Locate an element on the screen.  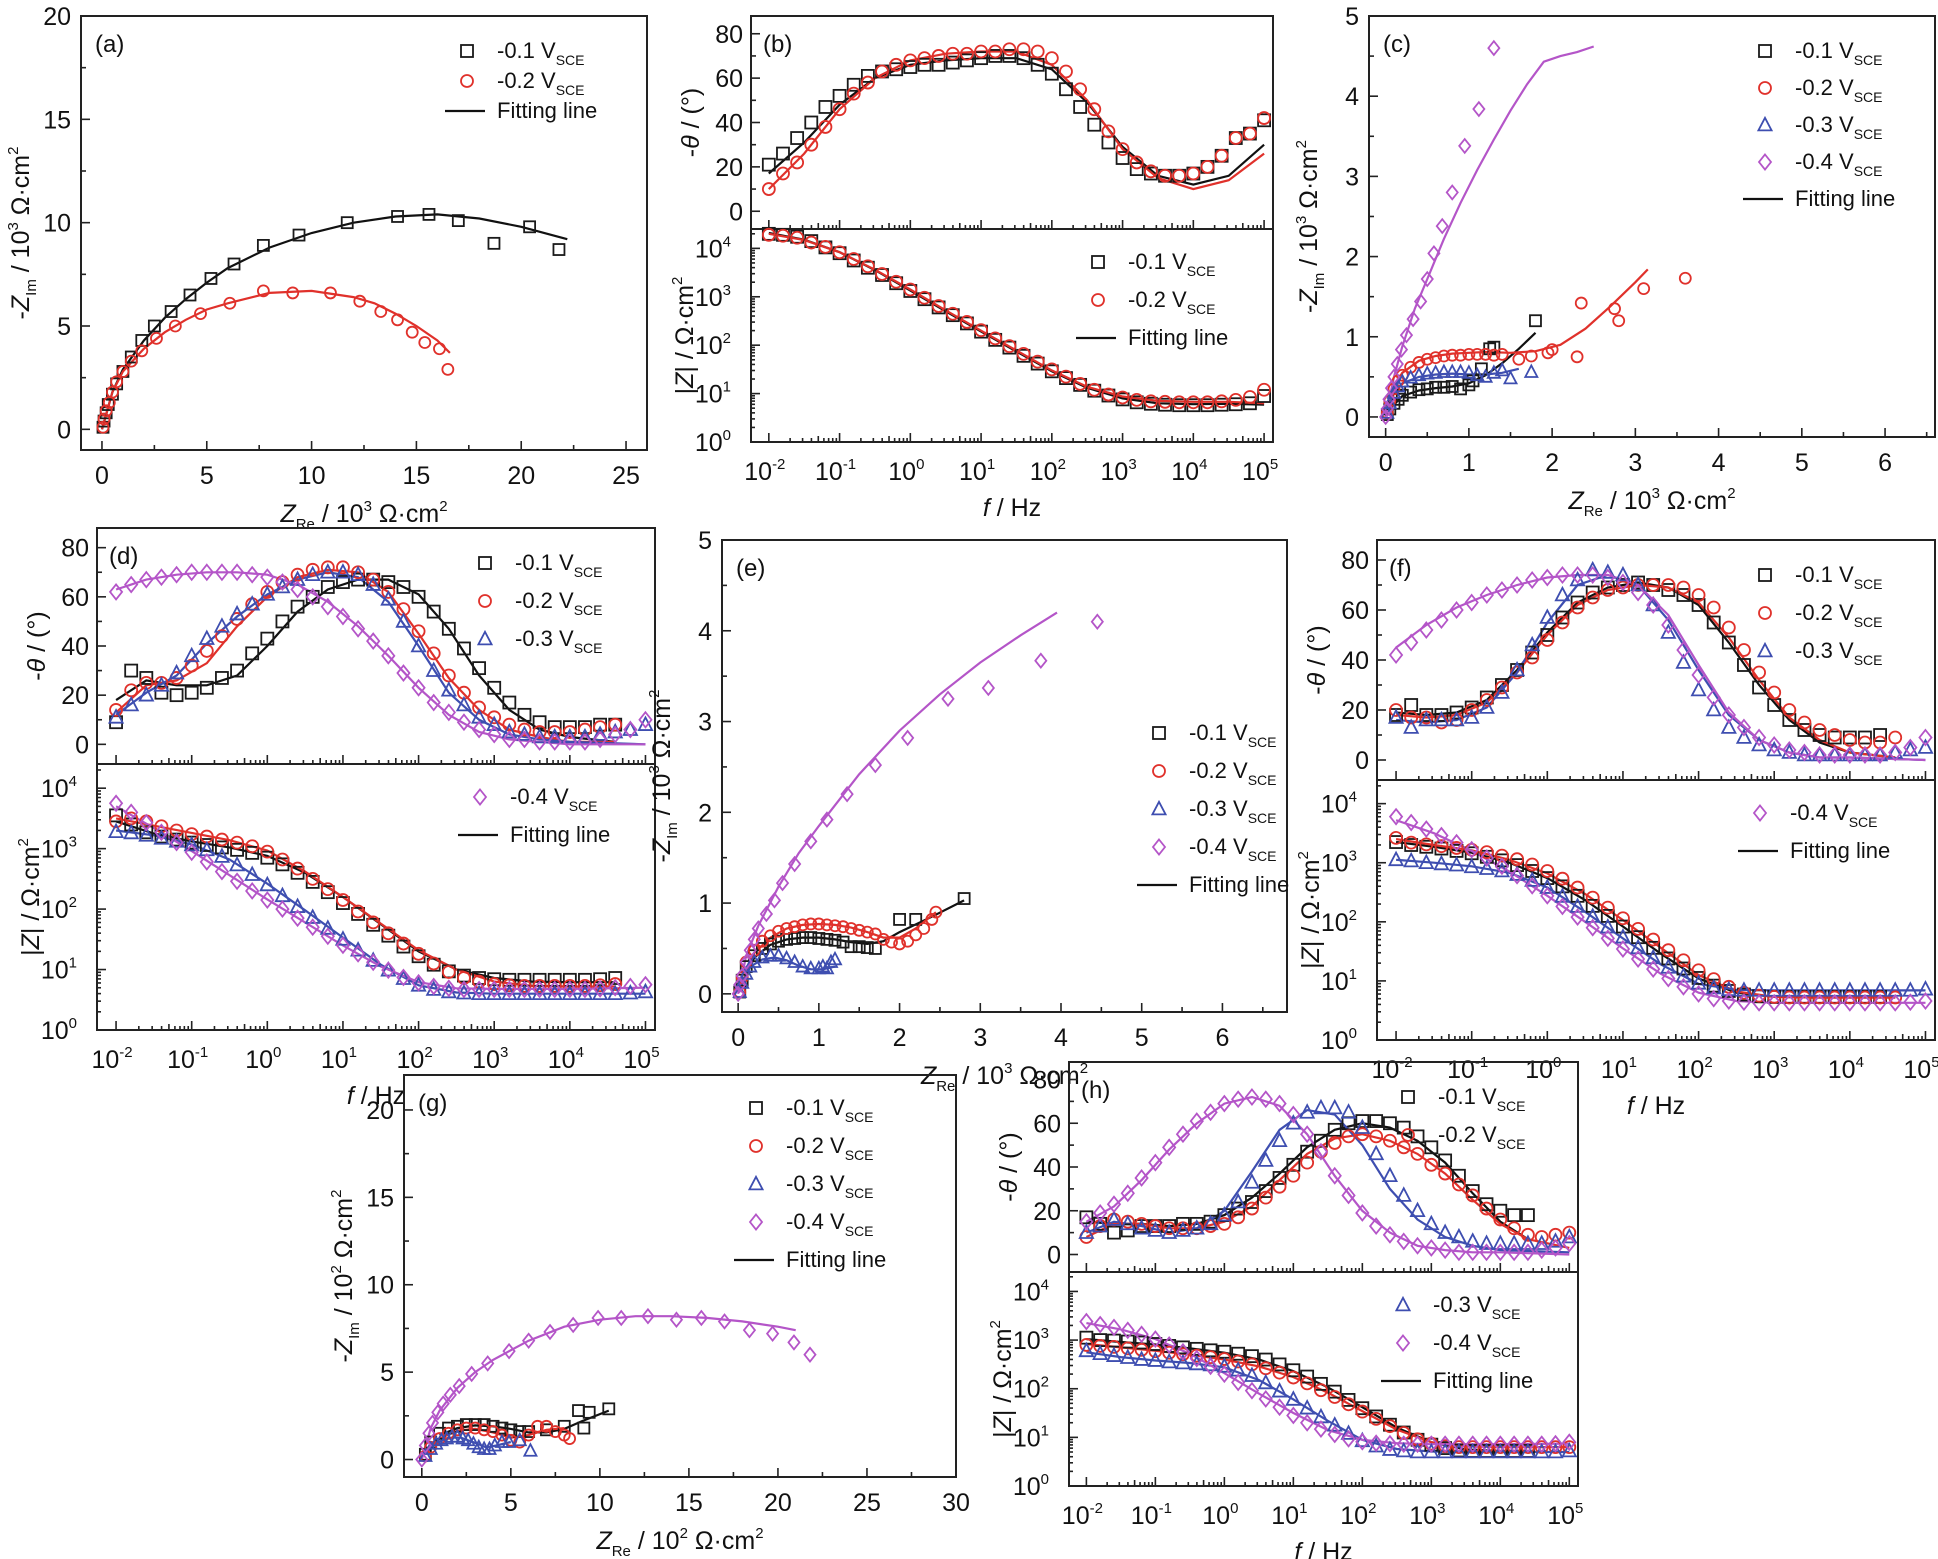
y-axis-label: -ZIm / 102 Ω·cm2 is located at coordinates (345, 1276).